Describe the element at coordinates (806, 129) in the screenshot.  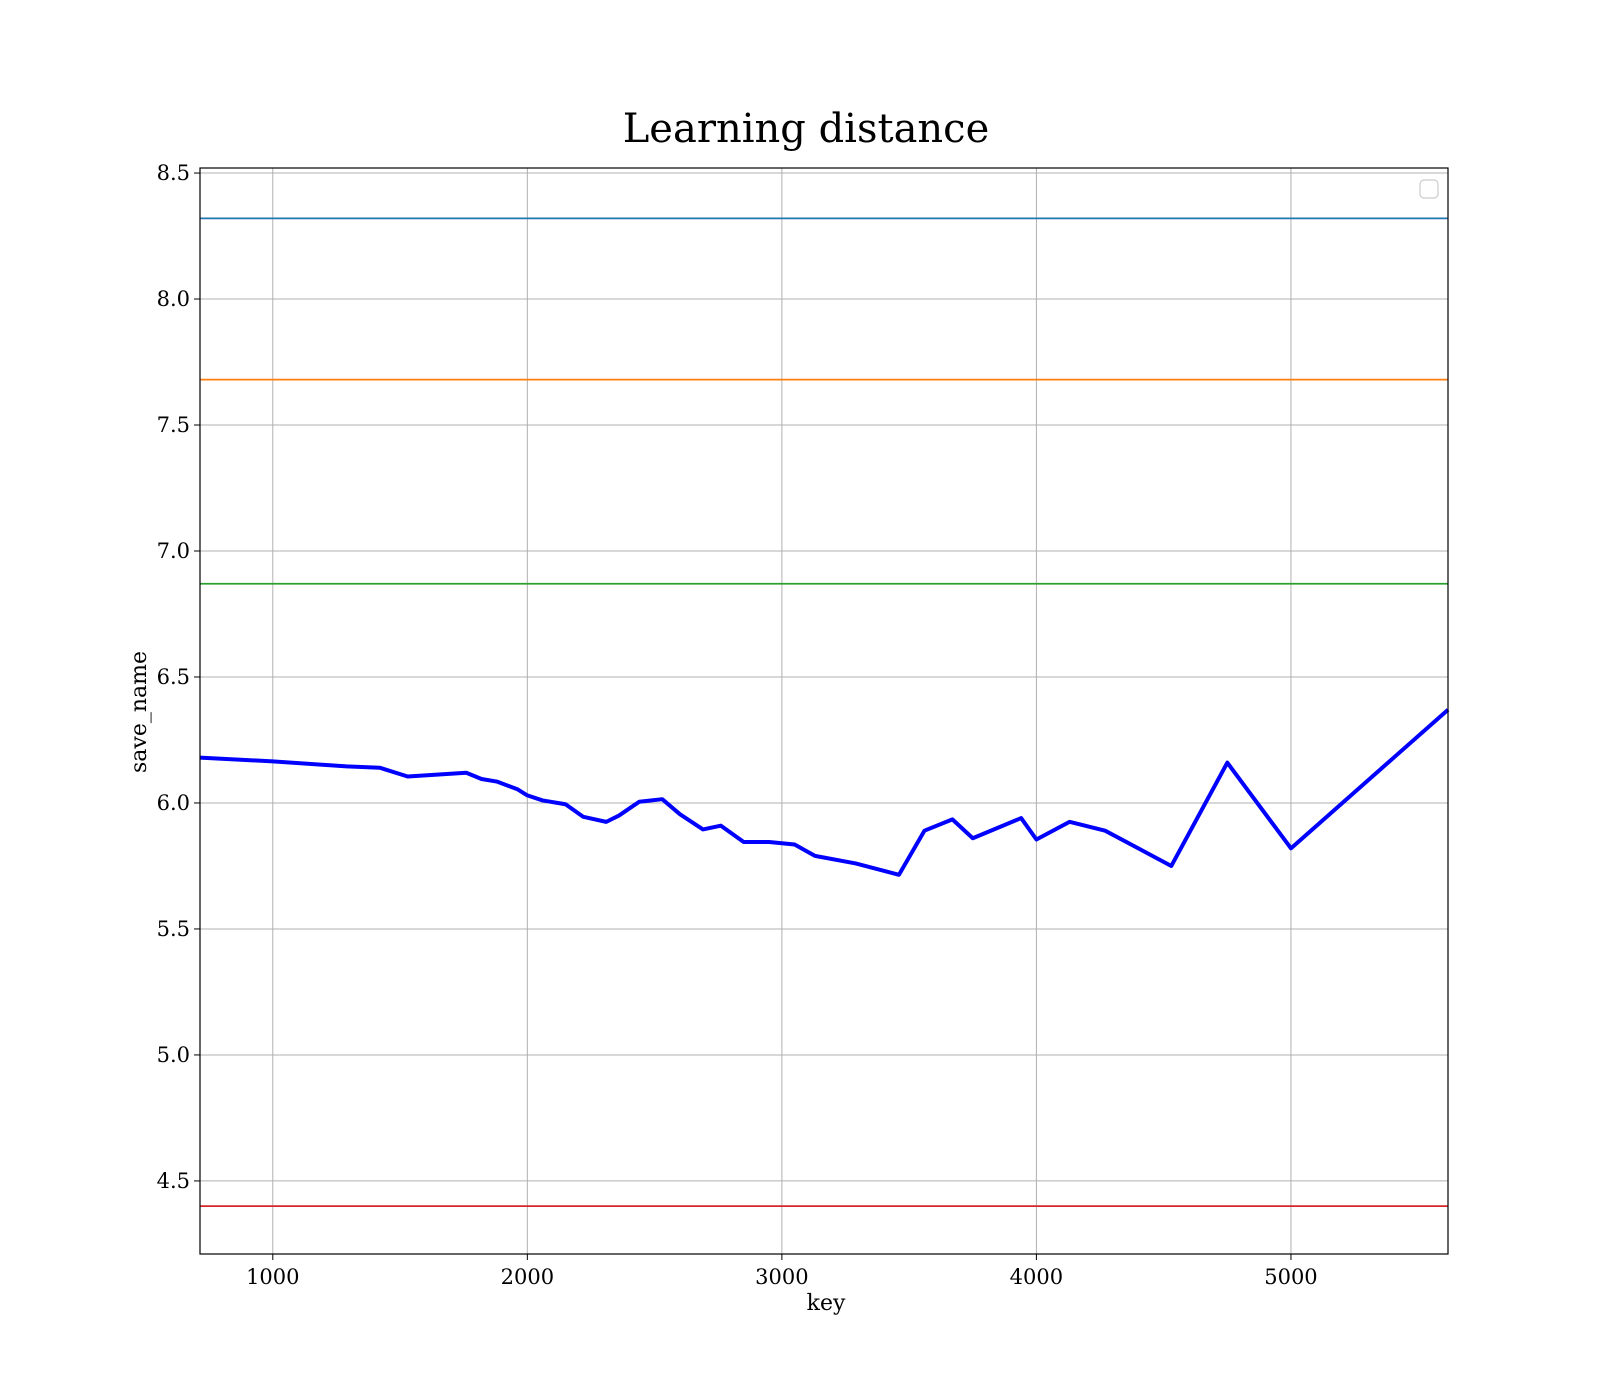
I see `chart-title: Learning distance` at that location.